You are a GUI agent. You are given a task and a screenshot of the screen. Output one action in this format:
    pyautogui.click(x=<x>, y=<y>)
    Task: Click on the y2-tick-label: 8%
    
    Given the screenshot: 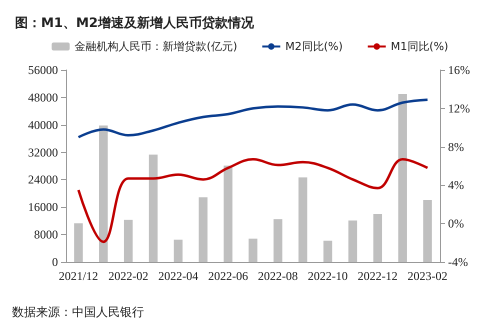 What is the action you would take?
    pyautogui.click(x=456, y=147)
    